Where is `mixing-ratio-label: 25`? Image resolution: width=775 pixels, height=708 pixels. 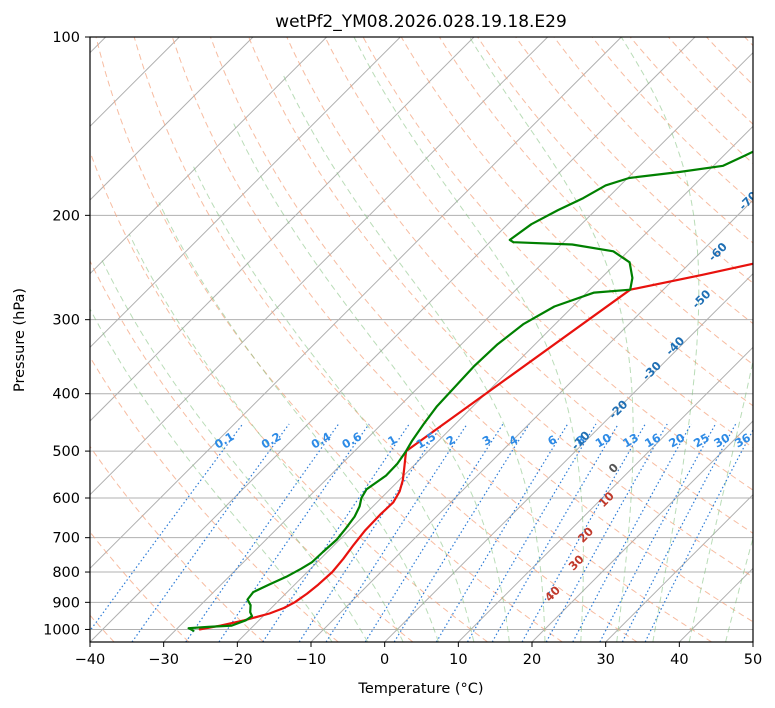 mixing-ratio-label: 25 is located at coordinates (701, 440).